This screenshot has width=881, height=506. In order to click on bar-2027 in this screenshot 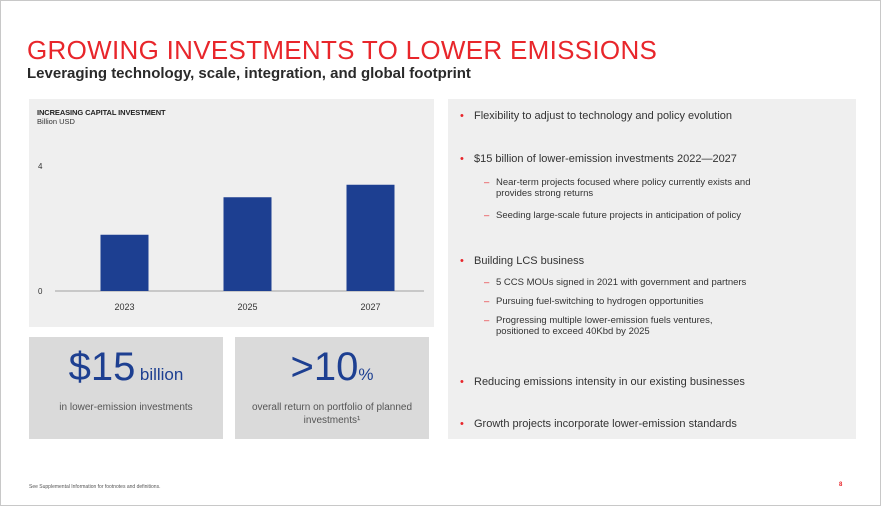, I will do `click(370, 237)`.